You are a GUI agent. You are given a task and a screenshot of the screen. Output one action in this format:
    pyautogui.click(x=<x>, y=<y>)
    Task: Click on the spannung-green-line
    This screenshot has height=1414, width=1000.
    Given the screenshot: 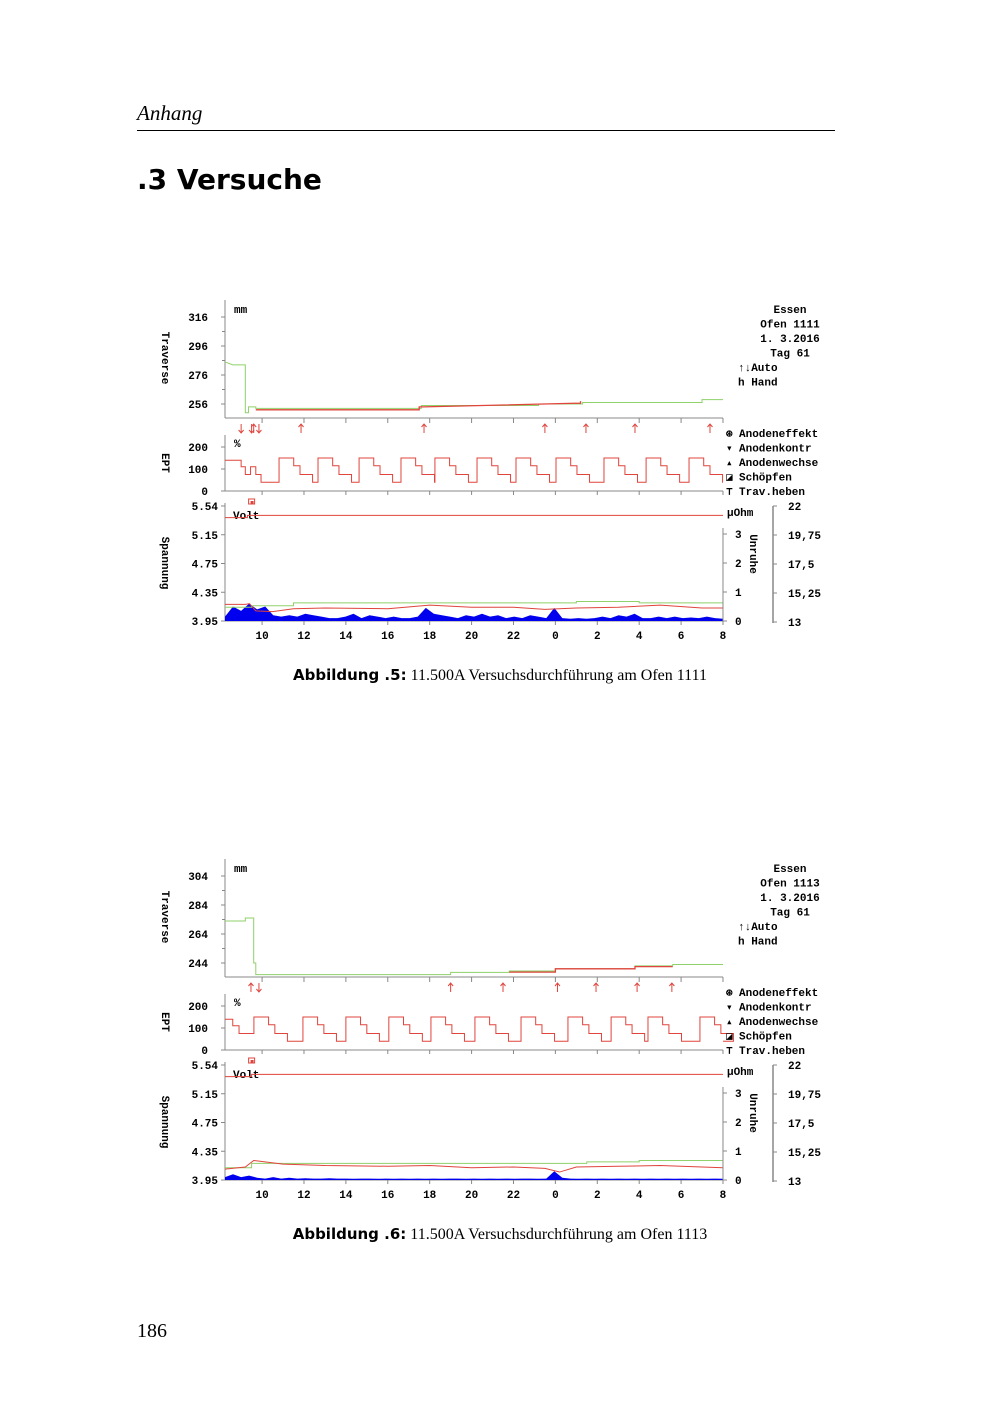 What is the action you would take?
    pyautogui.click(x=474, y=604)
    